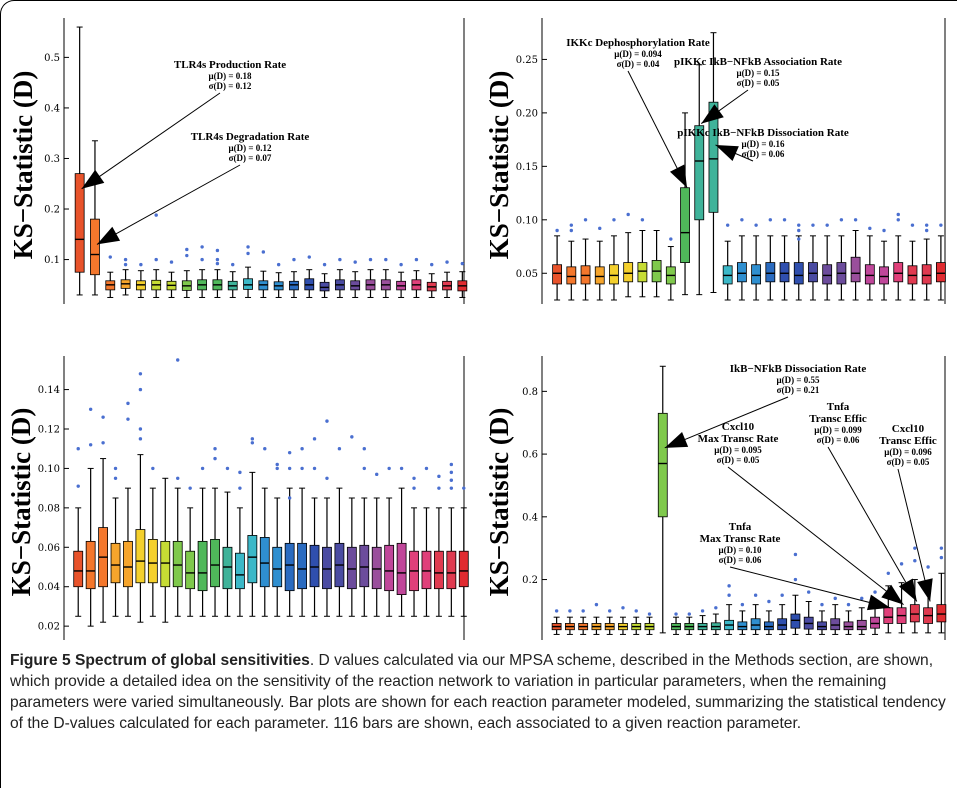 The width and height of the screenshot is (957, 788). What do you see at coordinates (638, 54) in the screenshot?
I see `annotation-mean: μ(D) = 0.094` at bounding box center [638, 54].